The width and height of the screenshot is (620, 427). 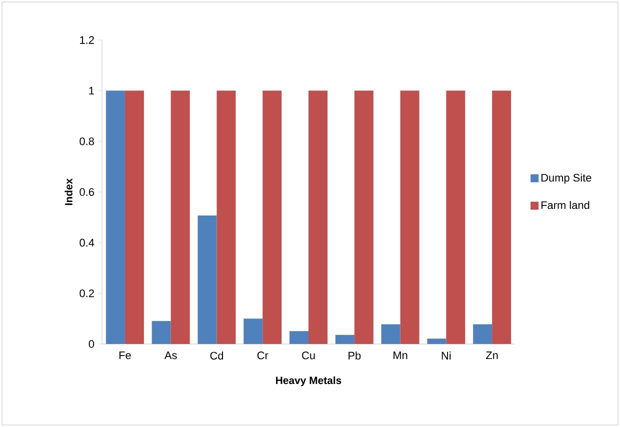 What do you see at coordinates (565, 205) in the screenshot?
I see `legend-label: Farm land` at bounding box center [565, 205].